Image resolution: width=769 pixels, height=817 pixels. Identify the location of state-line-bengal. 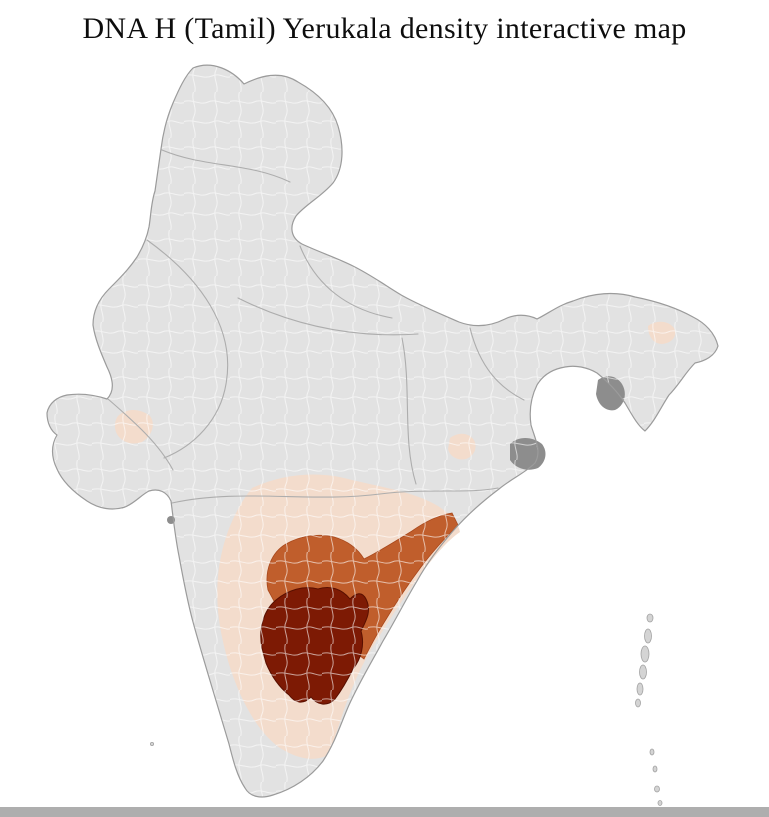
(497, 364).